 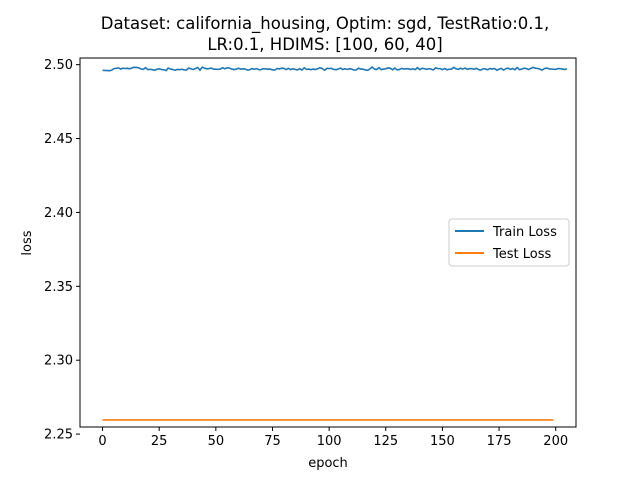 I want to click on y-tick-label: 2.50, so click(x=58, y=65).